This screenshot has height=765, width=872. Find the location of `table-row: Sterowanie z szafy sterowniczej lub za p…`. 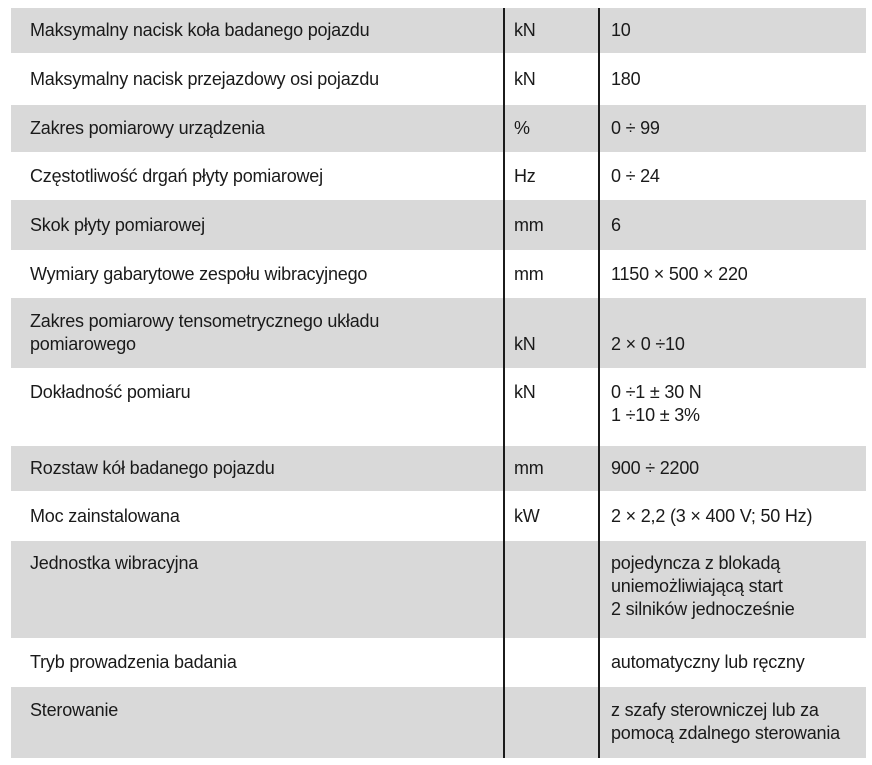

table-row: Sterowanie z szafy sterowniczej lub za p… is located at coordinates (438, 722).